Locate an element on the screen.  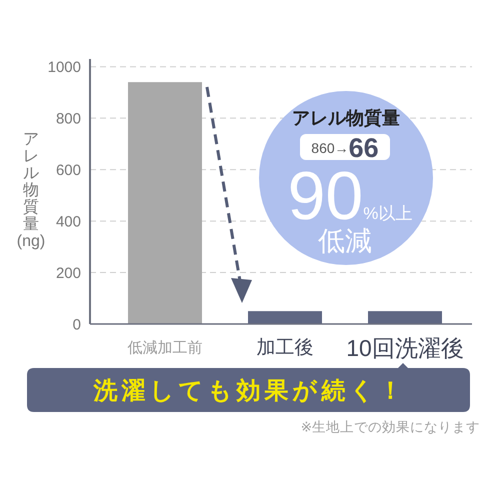
y-axis-title: アレル物質量(ng) is located at coordinates (31, 190).